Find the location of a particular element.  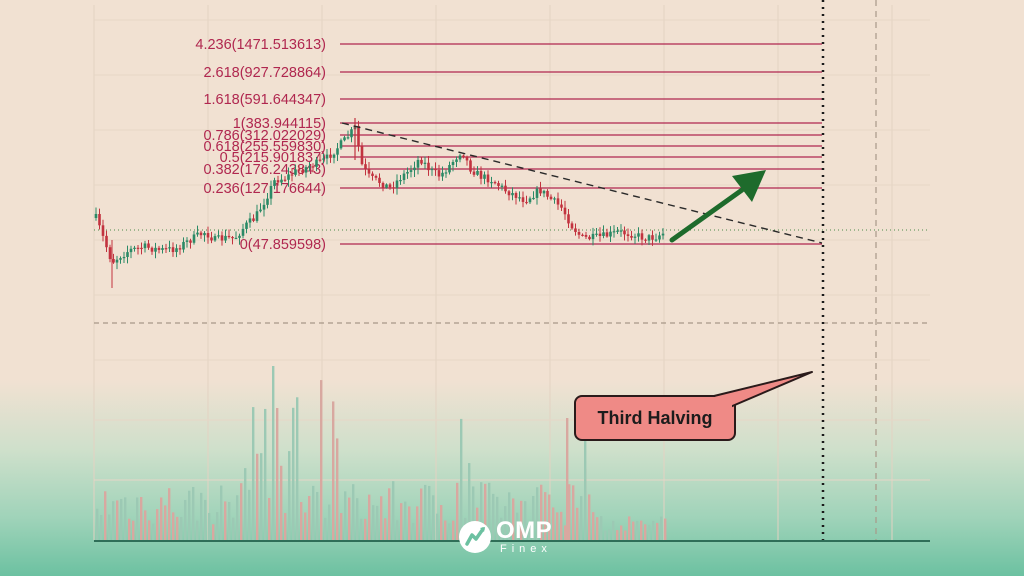

fib-level-label: 4.236(1471.513613) is located at coordinates (260, 45).